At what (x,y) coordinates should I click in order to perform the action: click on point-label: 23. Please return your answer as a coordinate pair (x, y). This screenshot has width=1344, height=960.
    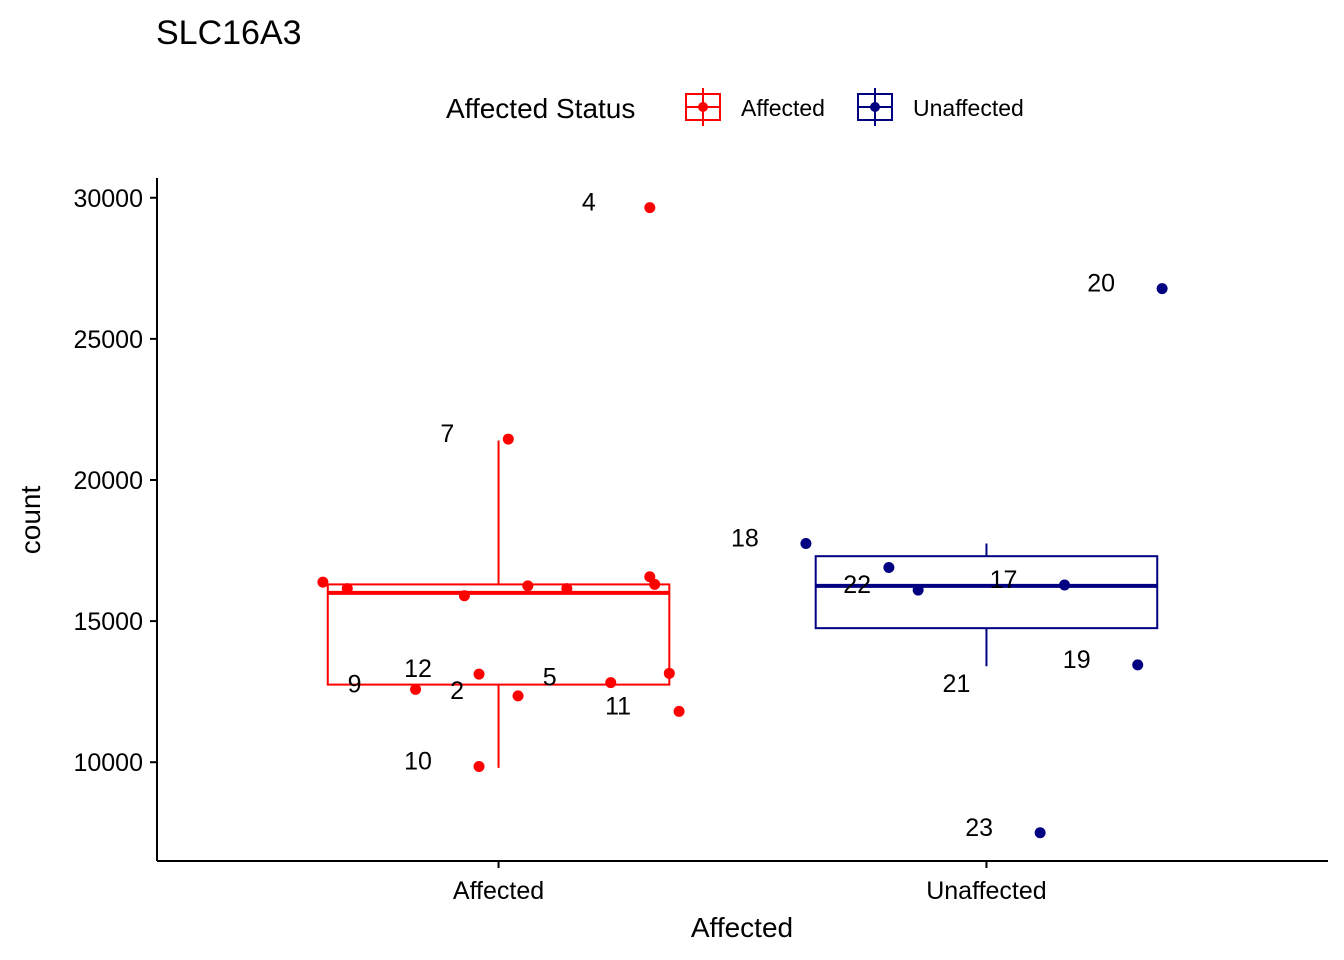
    Looking at the image, I should click on (979, 828).